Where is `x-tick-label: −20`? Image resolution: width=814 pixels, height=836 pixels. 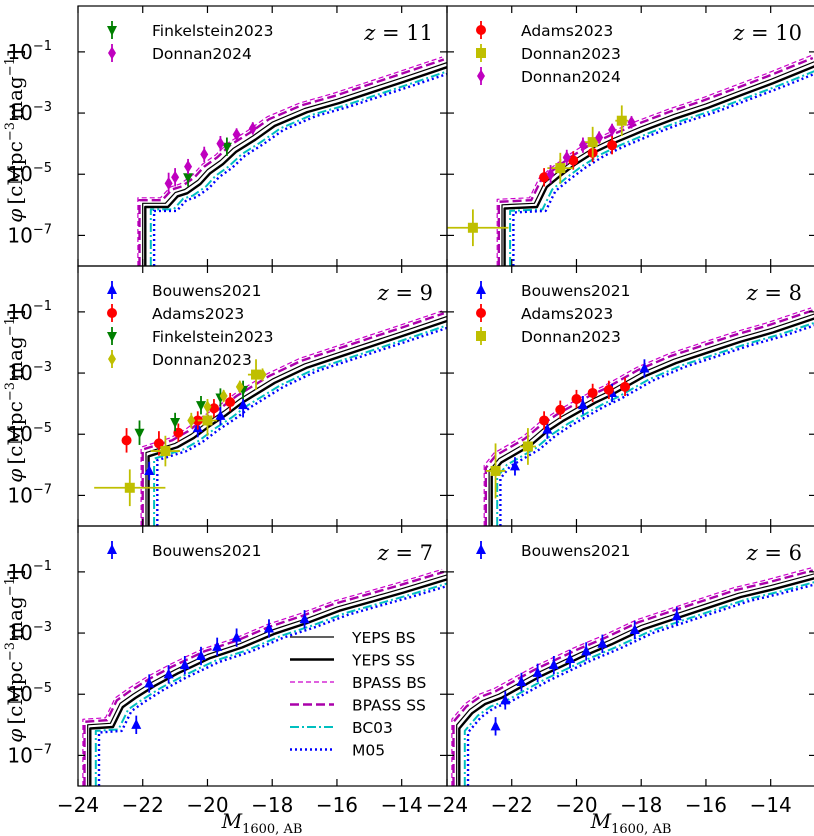 x-tick-label: −20 is located at coordinates (576, 805).